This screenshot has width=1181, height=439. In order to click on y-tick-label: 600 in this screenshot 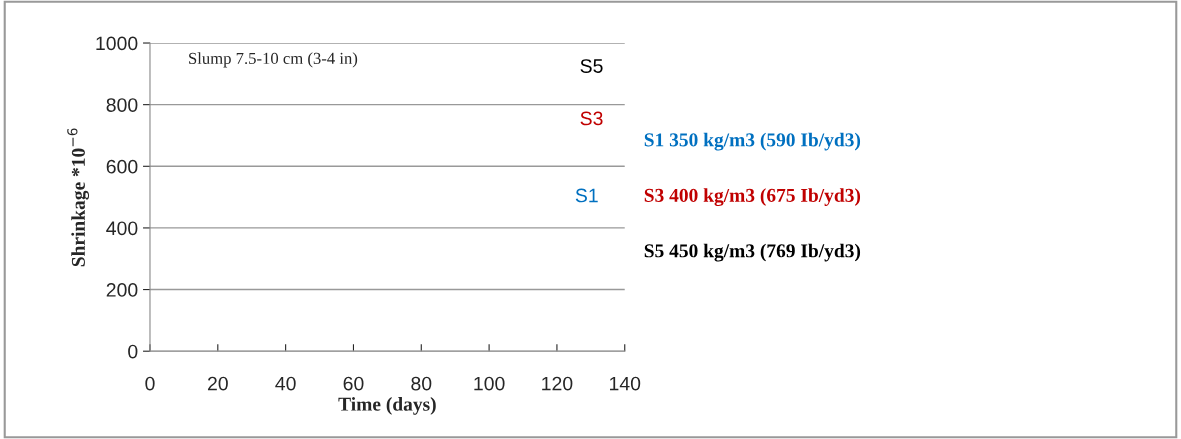, I will do `click(122, 166)`.